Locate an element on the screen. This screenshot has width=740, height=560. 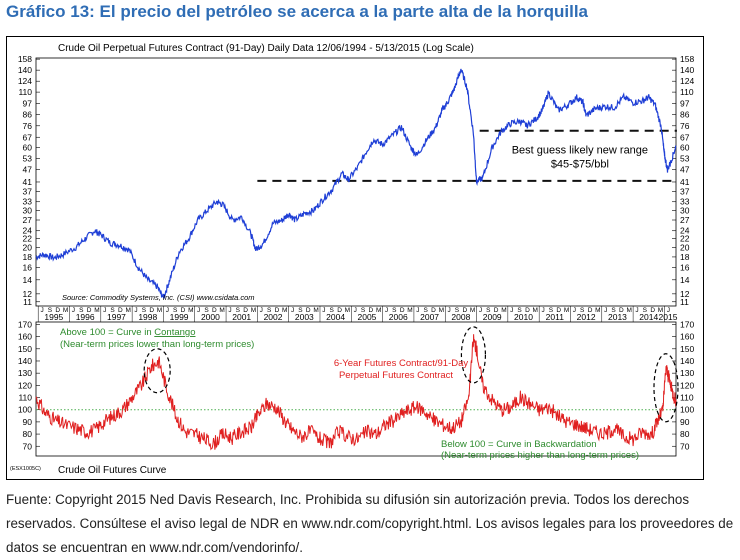
year-label: 1997 is located at coordinates (116, 317).